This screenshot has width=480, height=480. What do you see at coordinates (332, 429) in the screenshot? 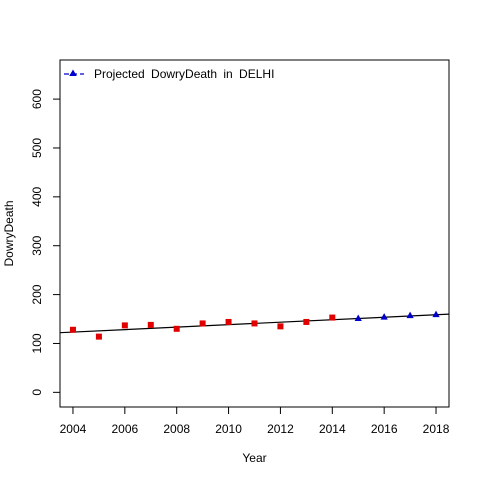
I see `x-tick-label: 2014` at bounding box center [332, 429].